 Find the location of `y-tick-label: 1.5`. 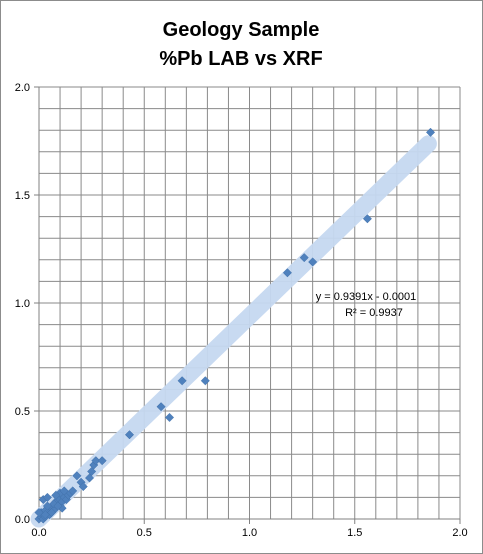

y-tick-label: 1.5 is located at coordinates (22, 196).